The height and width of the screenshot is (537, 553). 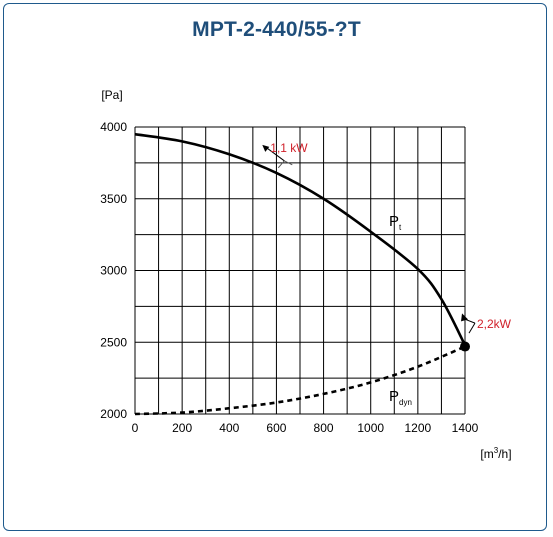 I want to click on x-tick-label: 600, so click(x=276, y=428).